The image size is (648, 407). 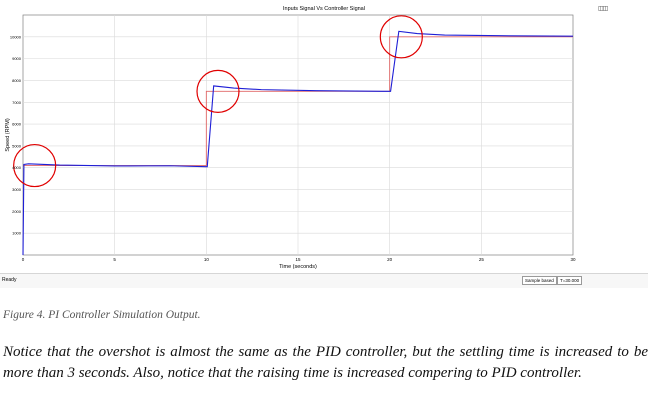 I want to click on chart-title: Inputs Signal Vs Controller Signal, so click(x=324, y=9).